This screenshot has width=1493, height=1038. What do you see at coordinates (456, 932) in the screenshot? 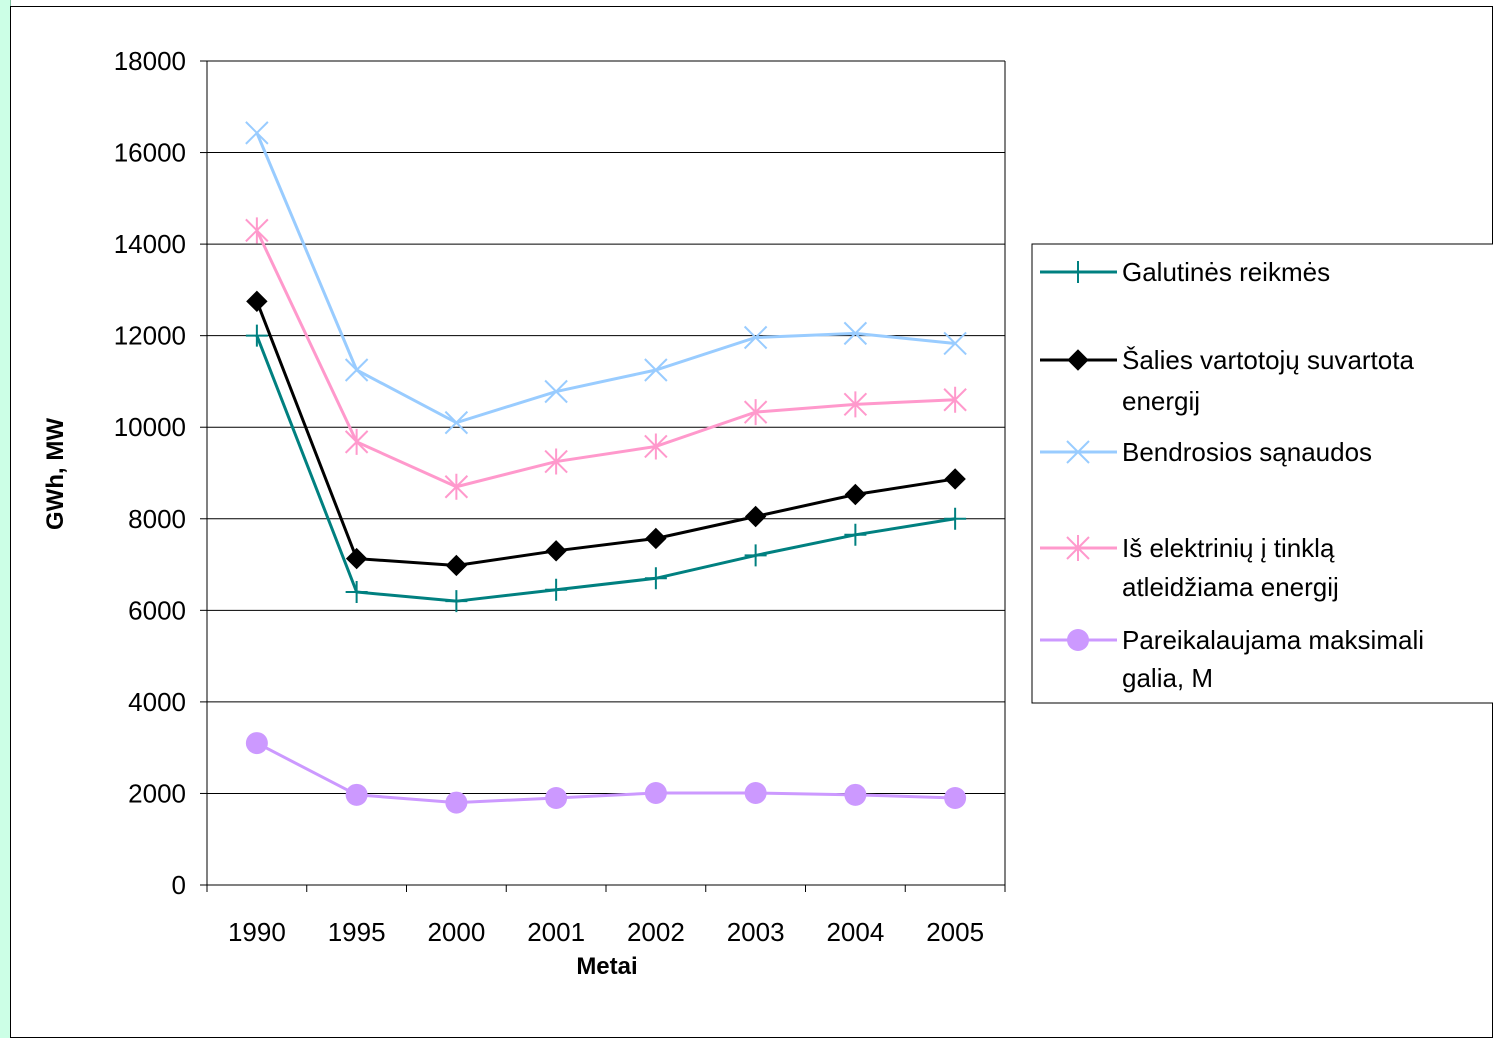
I see `x-tick-label: 2000` at bounding box center [456, 932].